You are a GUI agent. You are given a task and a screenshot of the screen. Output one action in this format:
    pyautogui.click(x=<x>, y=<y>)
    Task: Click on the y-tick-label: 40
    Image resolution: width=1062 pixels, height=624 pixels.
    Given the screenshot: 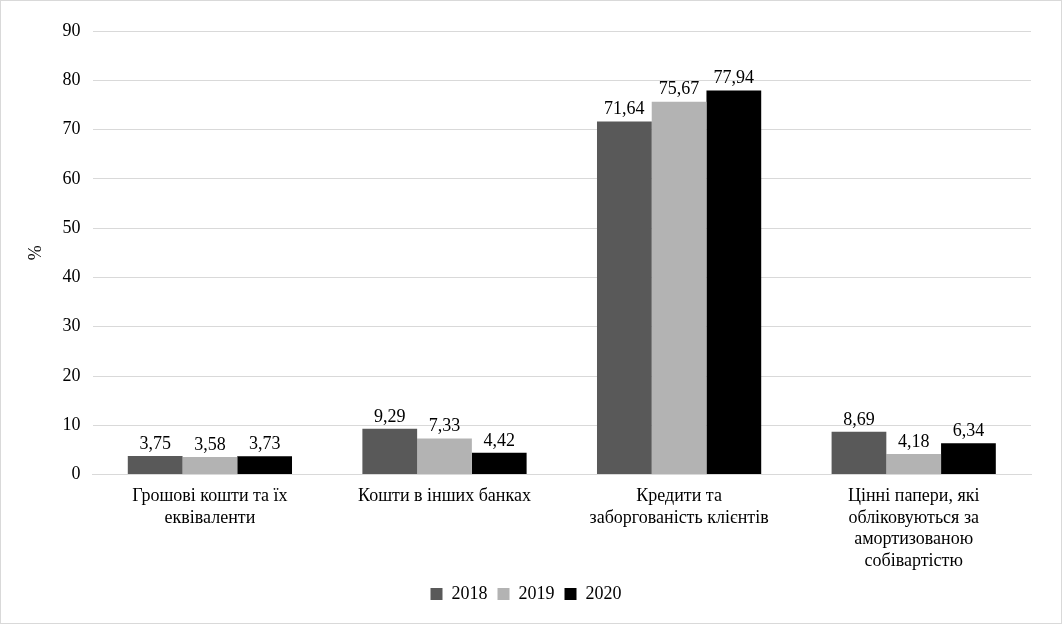 What is the action you would take?
    pyautogui.click(x=71, y=276)
    